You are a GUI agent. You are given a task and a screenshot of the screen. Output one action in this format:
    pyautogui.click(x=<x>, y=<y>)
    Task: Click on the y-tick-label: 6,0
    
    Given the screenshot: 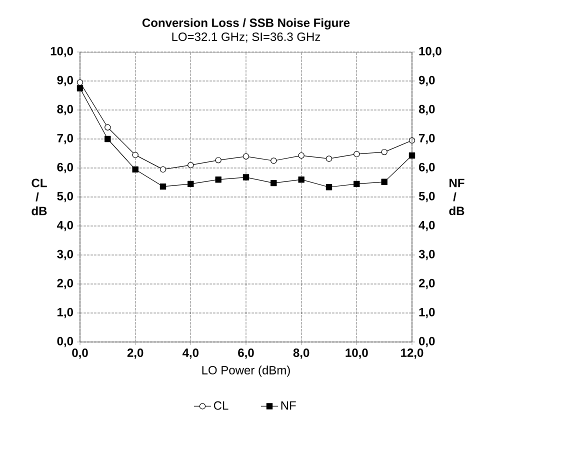 What is the action you would take?
    pyautogui.click(x=65, y=168)
    